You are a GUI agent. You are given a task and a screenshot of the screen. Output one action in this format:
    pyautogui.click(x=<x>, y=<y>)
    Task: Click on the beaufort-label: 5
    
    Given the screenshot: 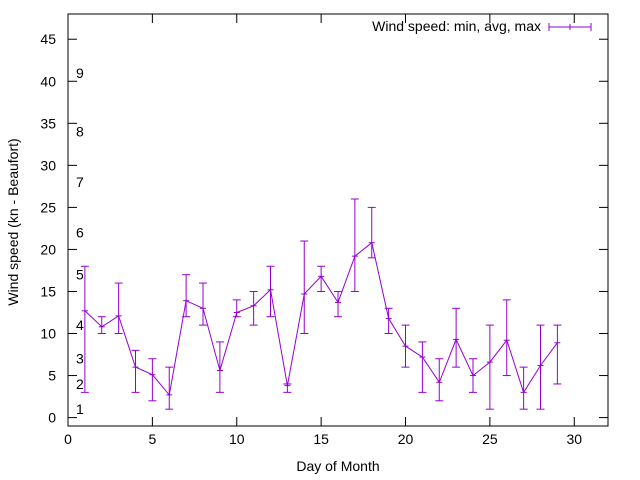 What is the action you would take?
    pyautogui.click(x=80, y=275)
    